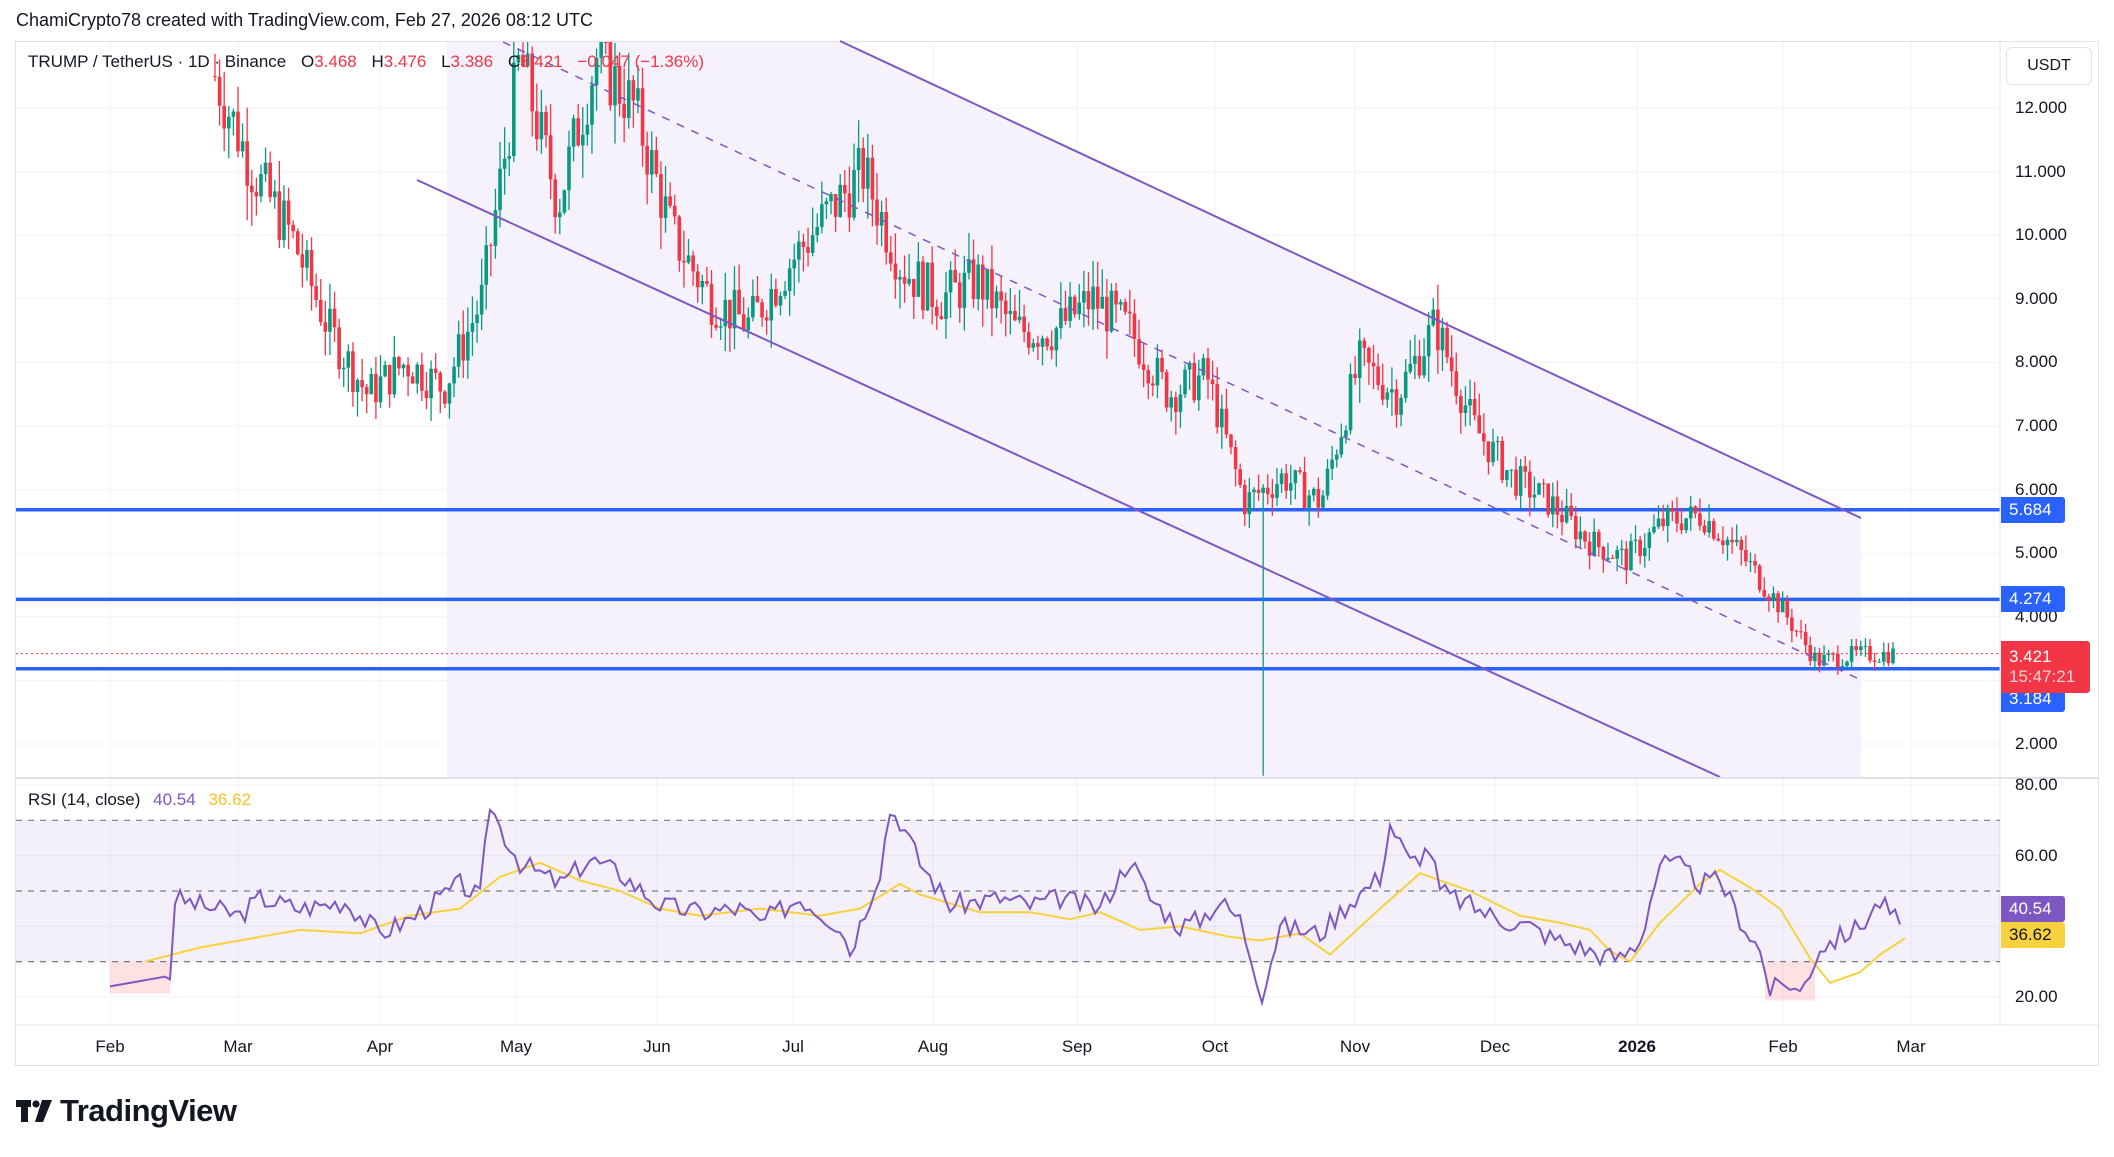 Image resolution: width=2114 pixels, height=1157 pixels. Describe the element at coordinates (2040, 171) in the screenshot. I see `price-tick: 11.000` at that location.